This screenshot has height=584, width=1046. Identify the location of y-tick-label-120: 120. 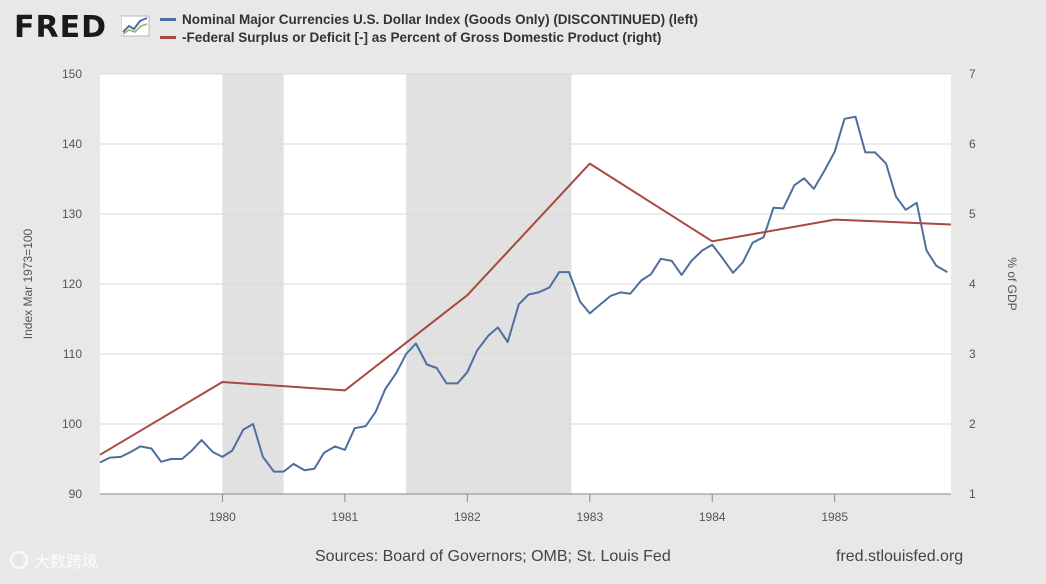
(72, 284).